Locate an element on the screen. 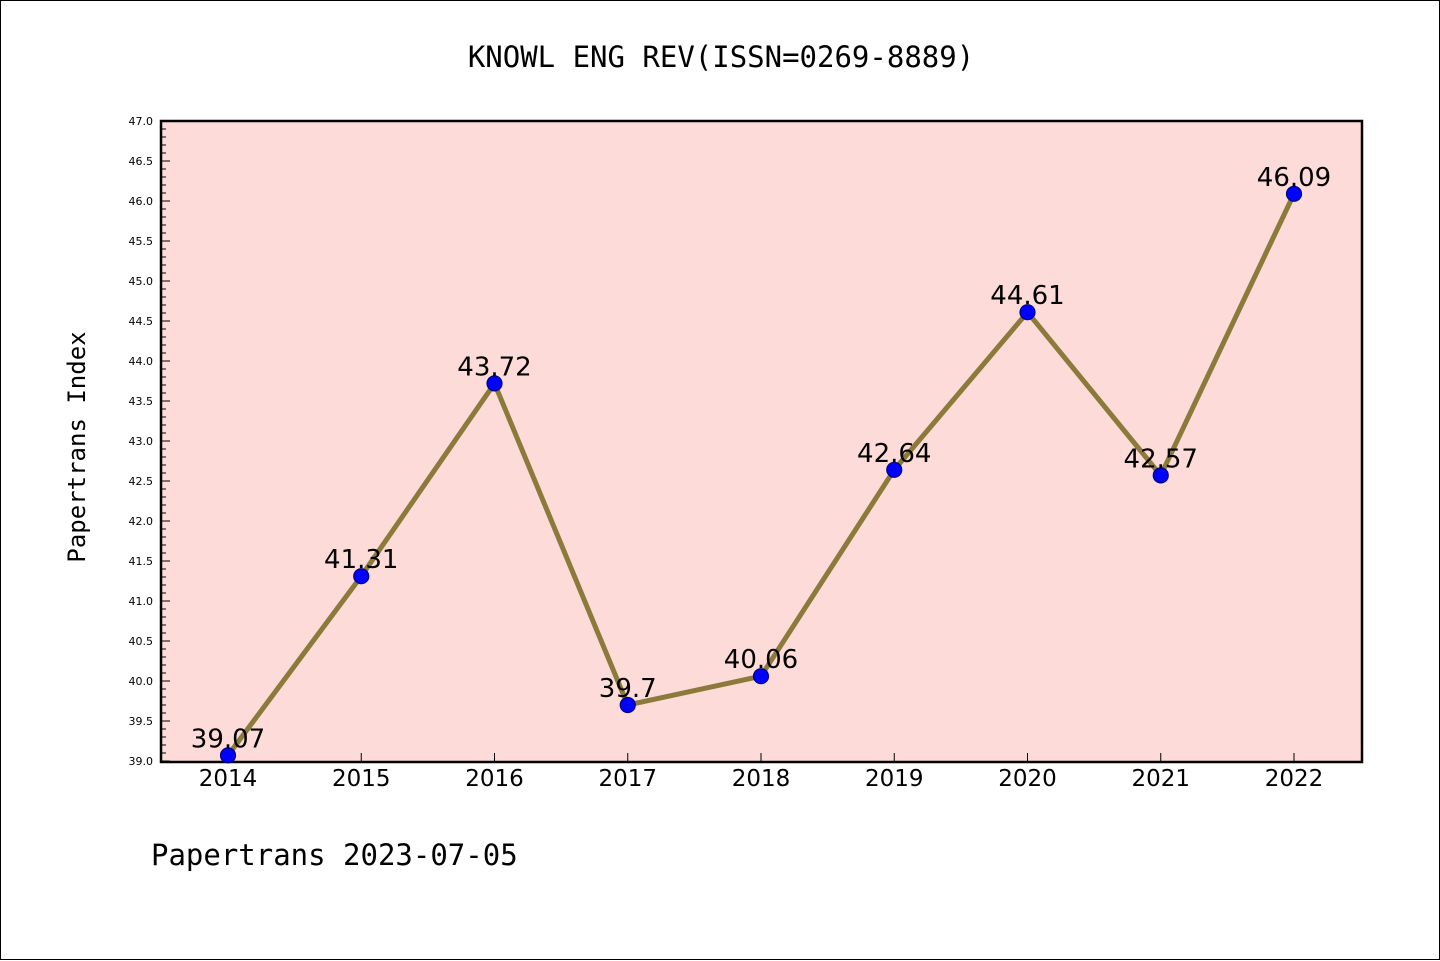  y-tick-label: 39.0 is located at coordinates (141, 761).